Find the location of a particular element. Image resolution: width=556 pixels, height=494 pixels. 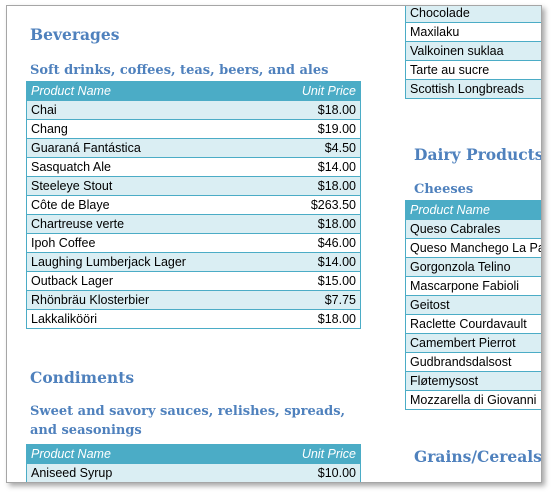

unit-price-cell: $263.50 is located at coordinates (310, 205).